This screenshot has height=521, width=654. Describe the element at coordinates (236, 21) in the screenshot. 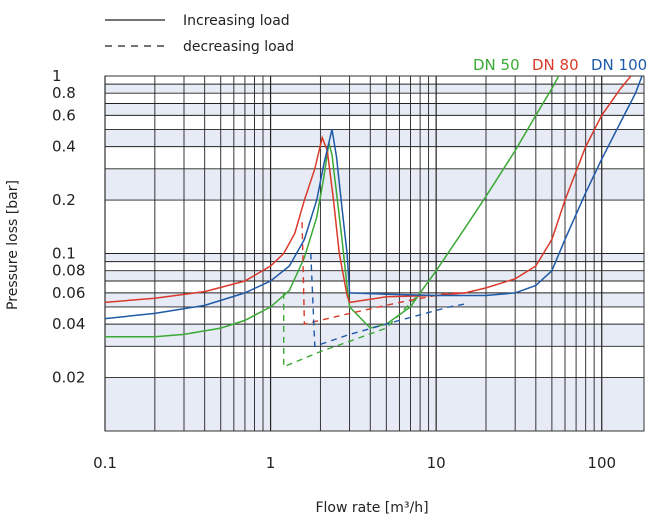

I see `legend-label-increasing: Increasing load` at that location.